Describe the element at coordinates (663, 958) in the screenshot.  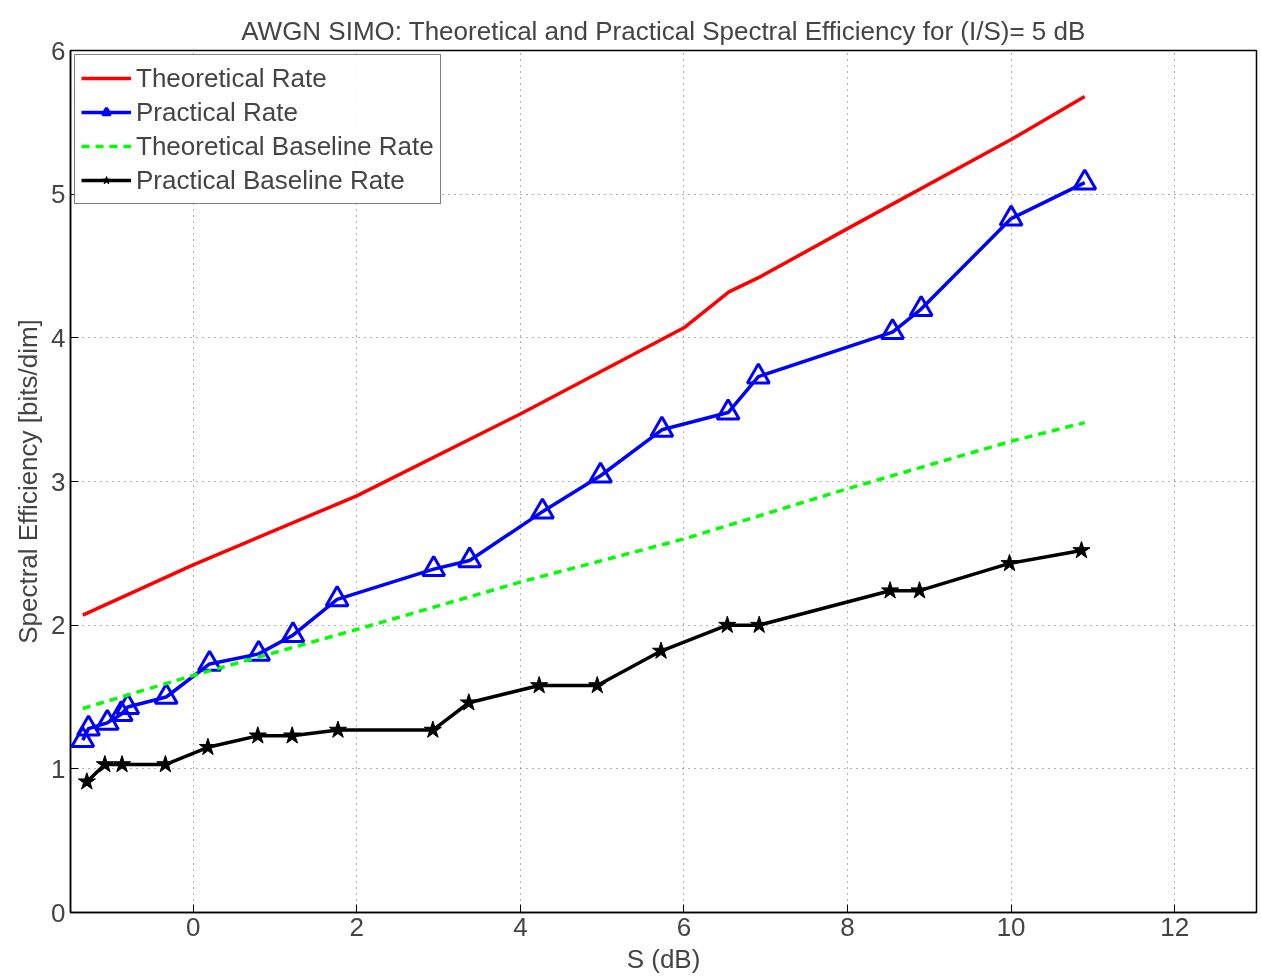
I see `x-axis-title: S (dB)` at that location.